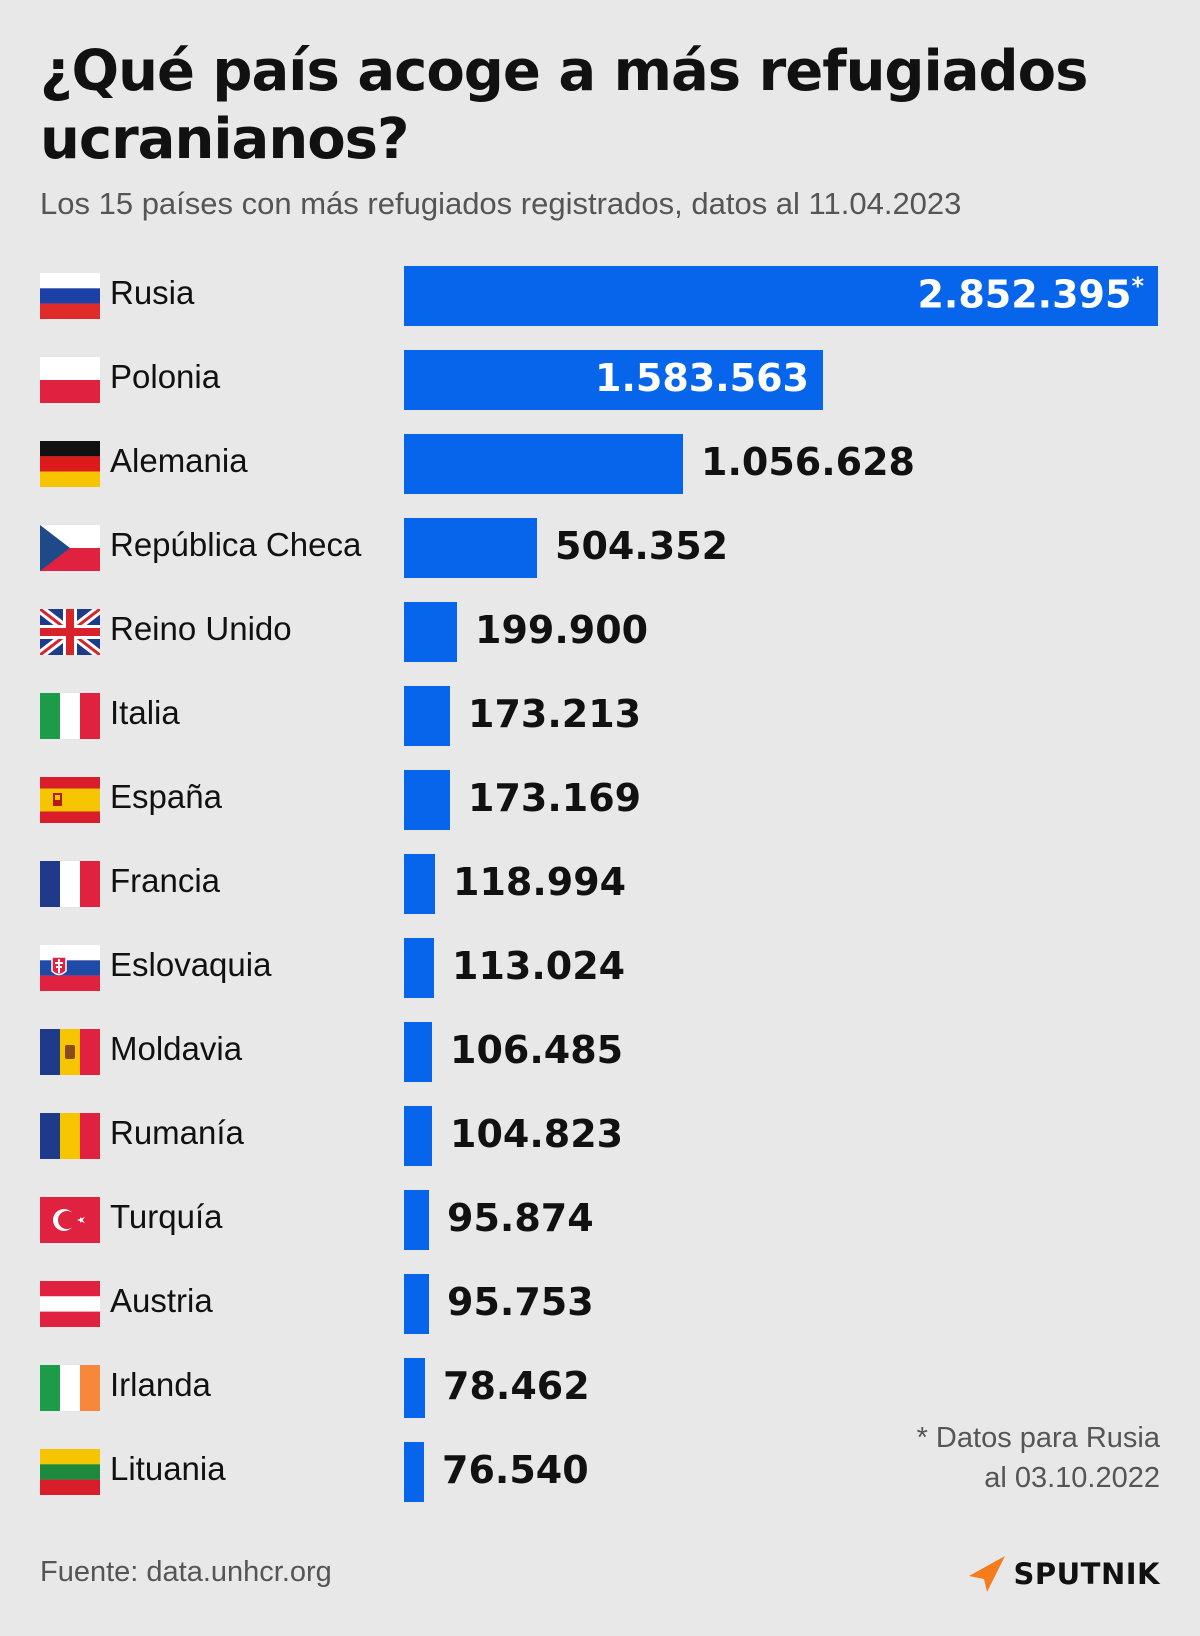  I want to click on bar-row: Alemania 1.056.628, so click(600, 464).